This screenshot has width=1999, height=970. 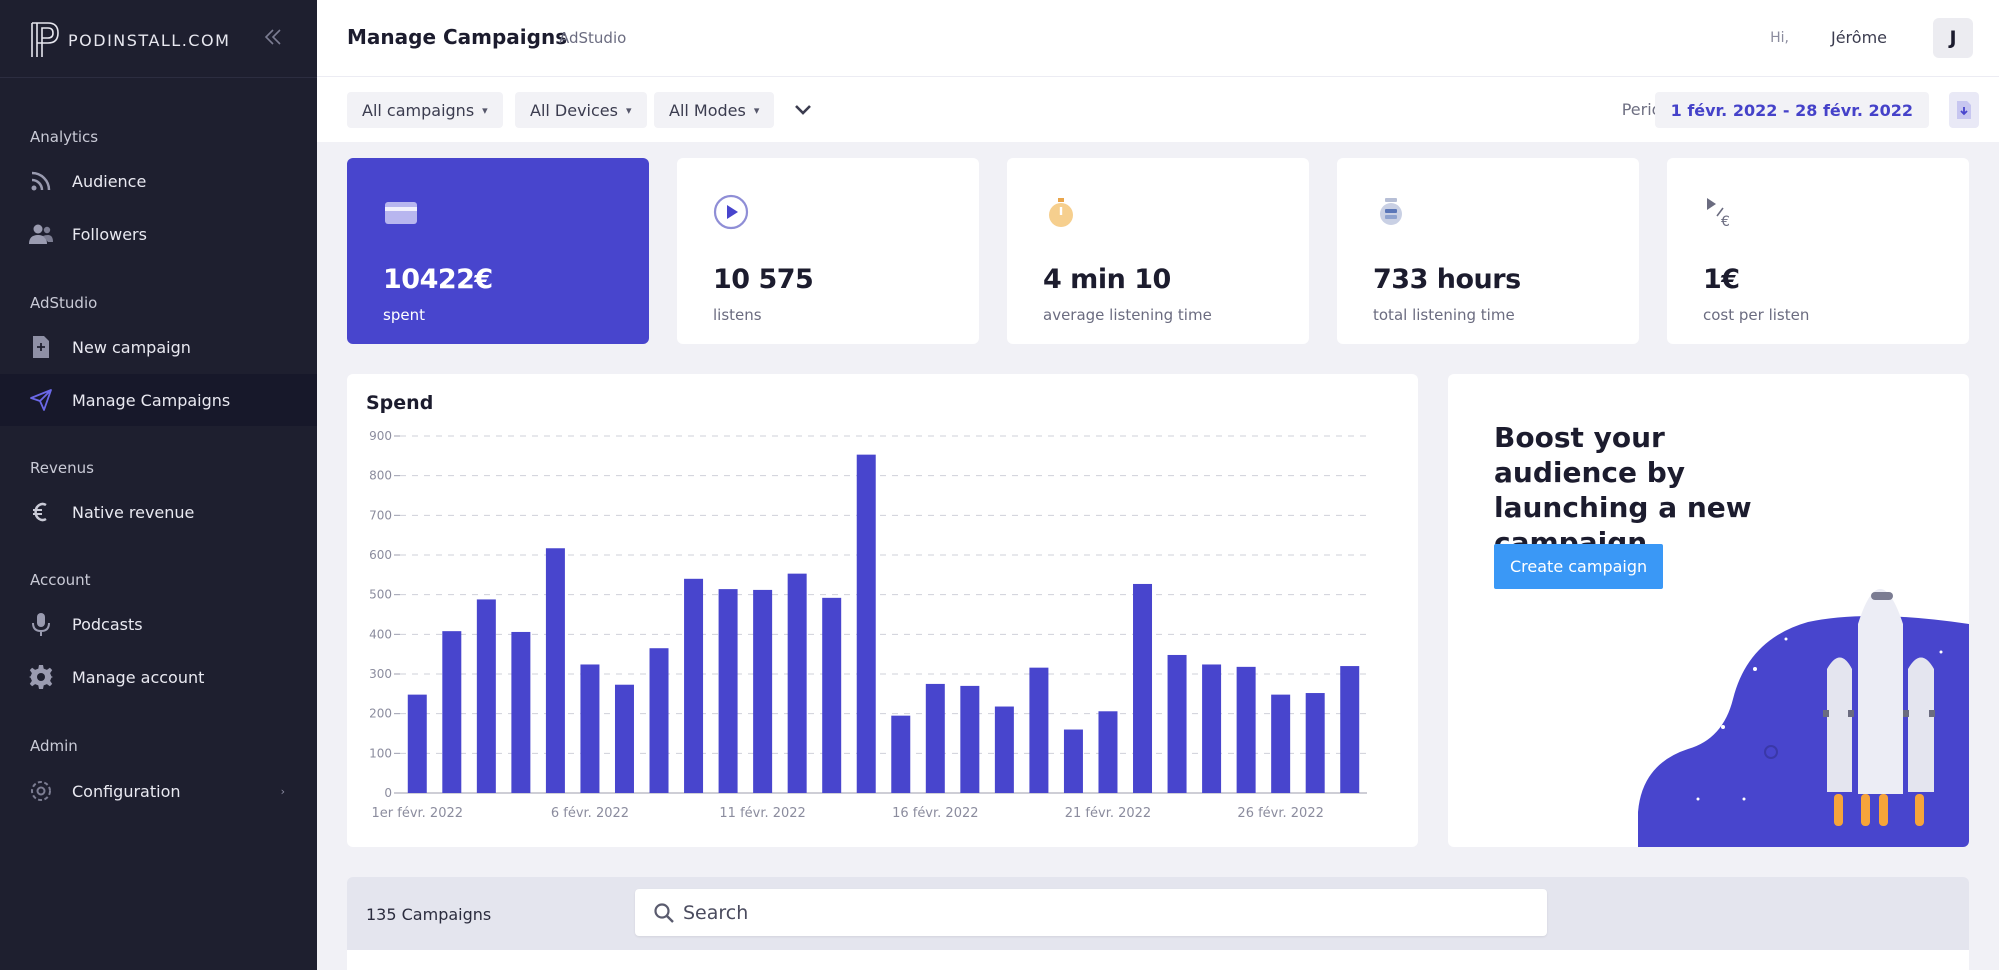 What do you see at coordinates (400, 403) in the screenshot?
I see `chart-title: Spend` at bounding box center [400, 403].